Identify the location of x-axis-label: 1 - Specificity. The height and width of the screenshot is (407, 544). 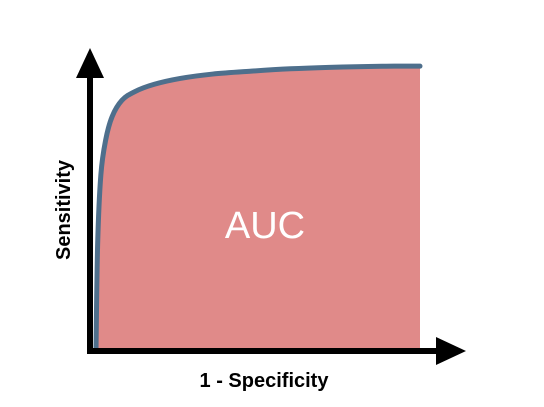
(265, 381).